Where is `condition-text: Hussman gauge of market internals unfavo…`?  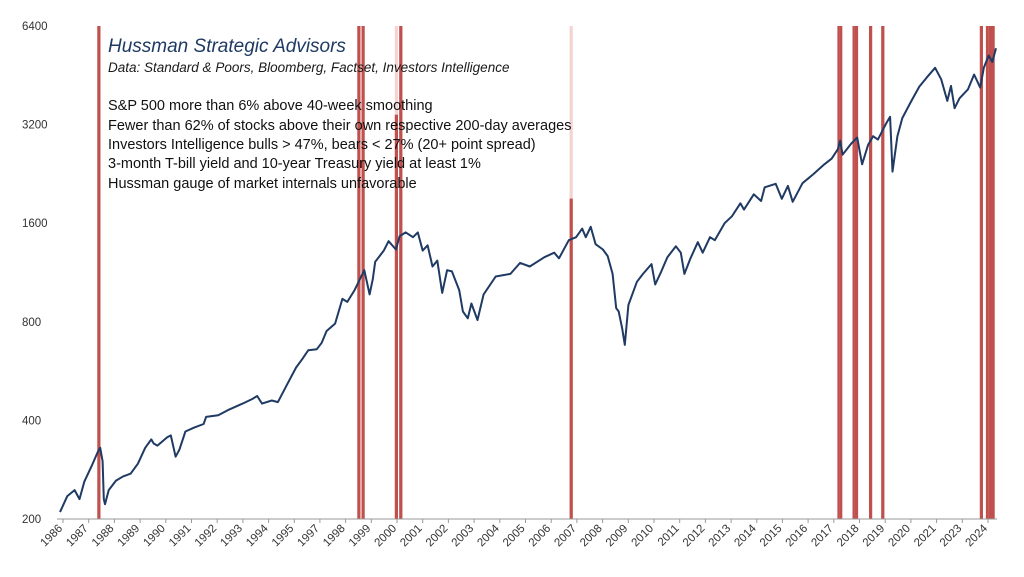 condition-text: Hussman gauge of market internals unfavo… is located at coordinates (262, 184).